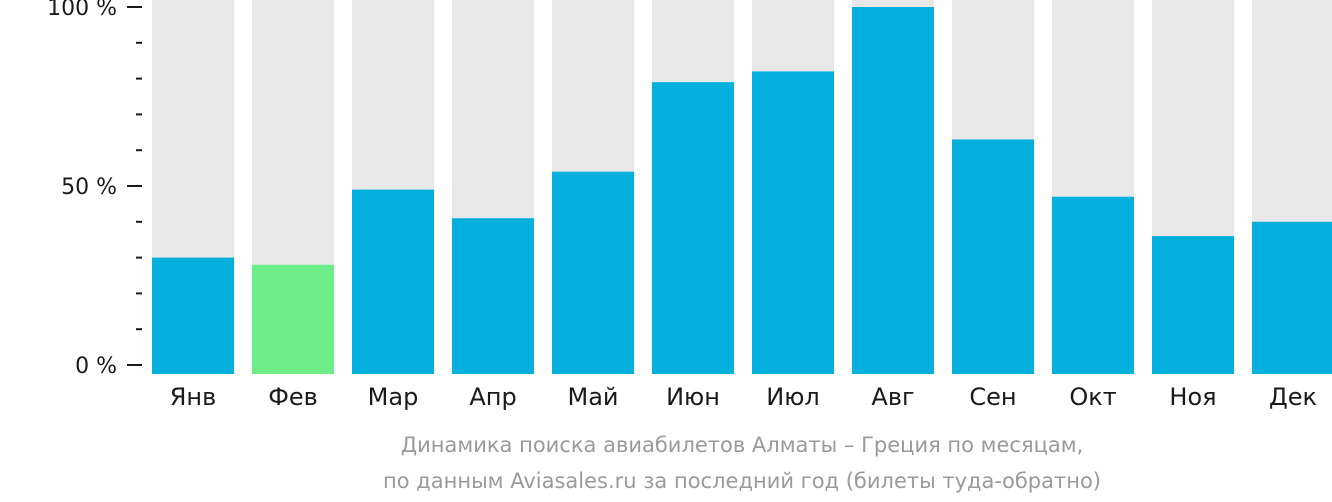 This screenshot has width=1332, height=502. What do you see at coordinates (193, 397) in the screenshot?
I see `x-tick-label: Янв` at bounding box center [193, 397].